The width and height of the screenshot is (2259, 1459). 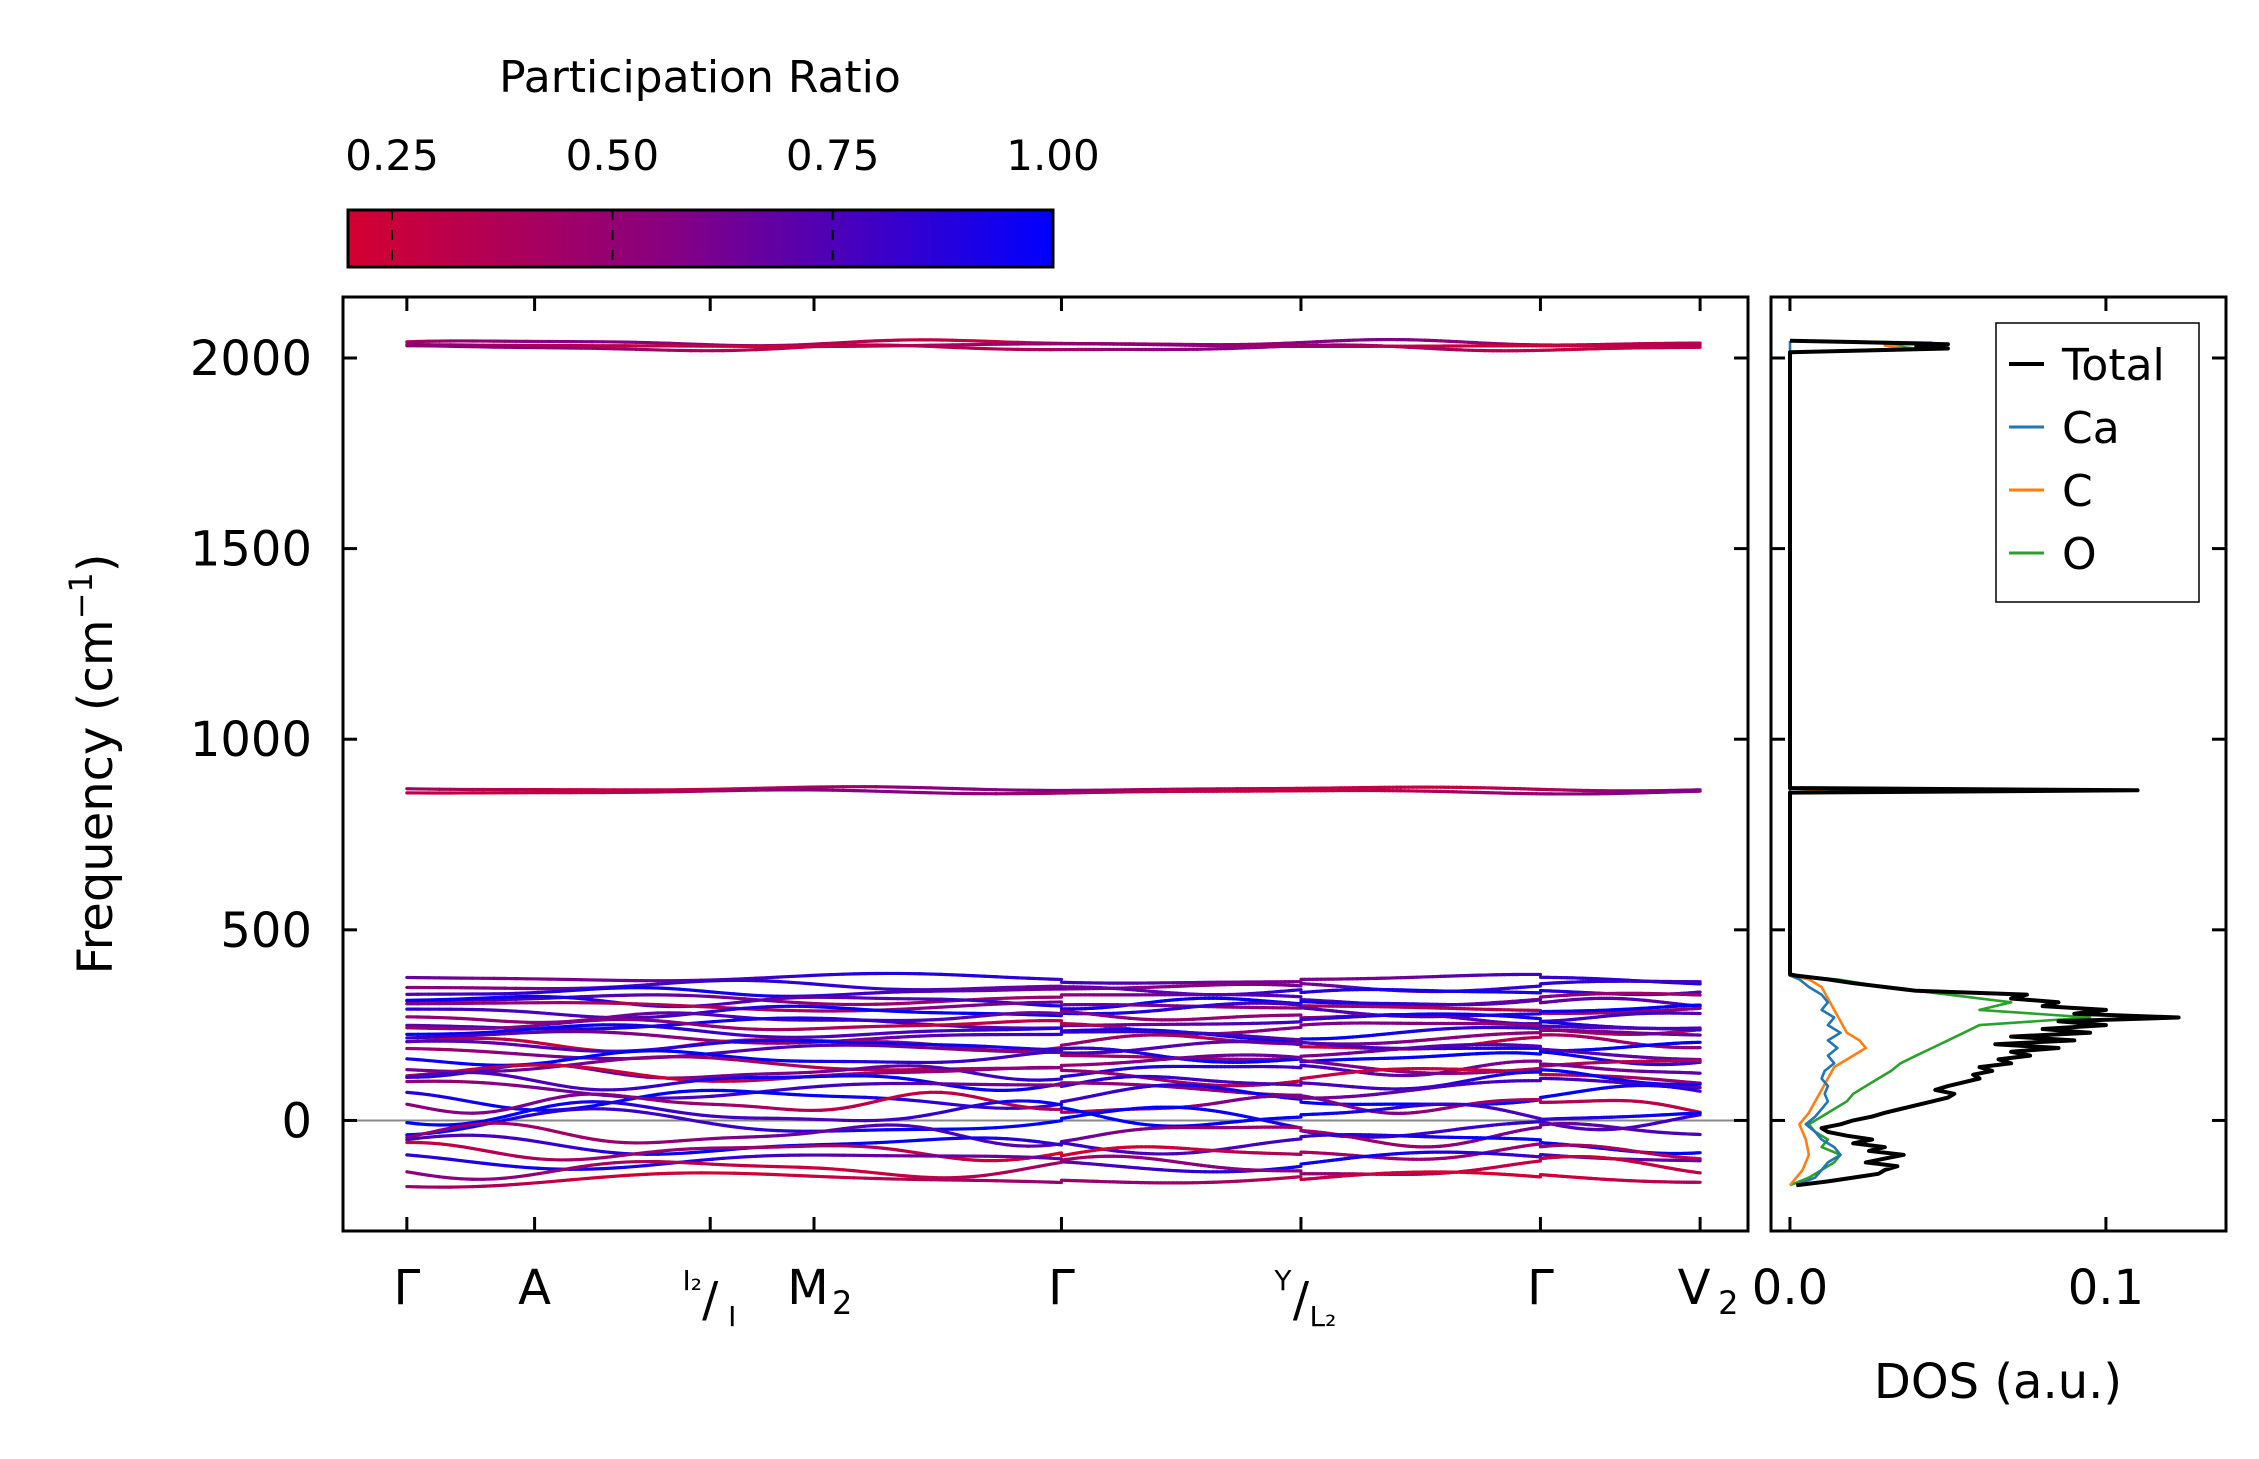 What do you see at coordinates (700, 77) in the screenshot?
I see `colorbar-label: Participation Ratio` at bounding box center [700, 77].